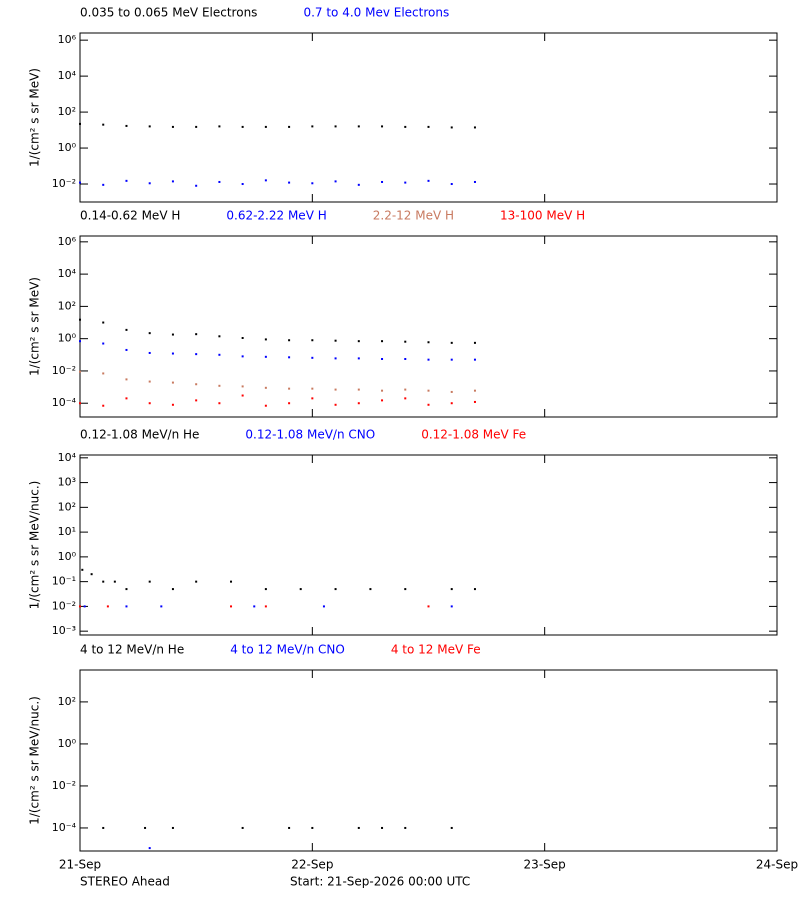  Describe the element at coordinates (473, 435) in the screenshot. I see `legend-entry: 0.12-1.08 MeV Fe` at that location.